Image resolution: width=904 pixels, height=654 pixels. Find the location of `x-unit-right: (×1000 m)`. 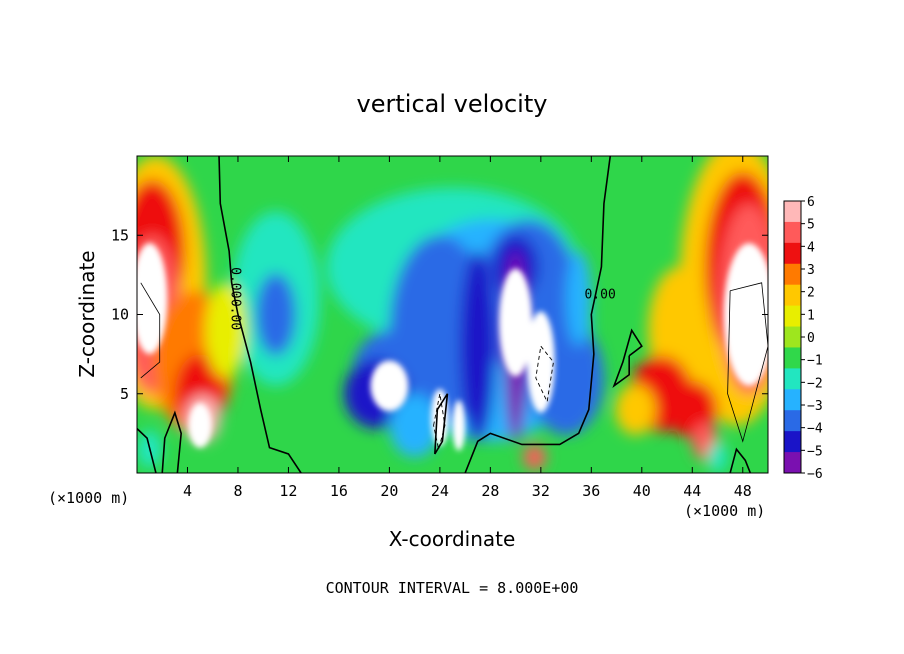

x-unit-right: (×1000 m) is located at coordinates (724, 511).